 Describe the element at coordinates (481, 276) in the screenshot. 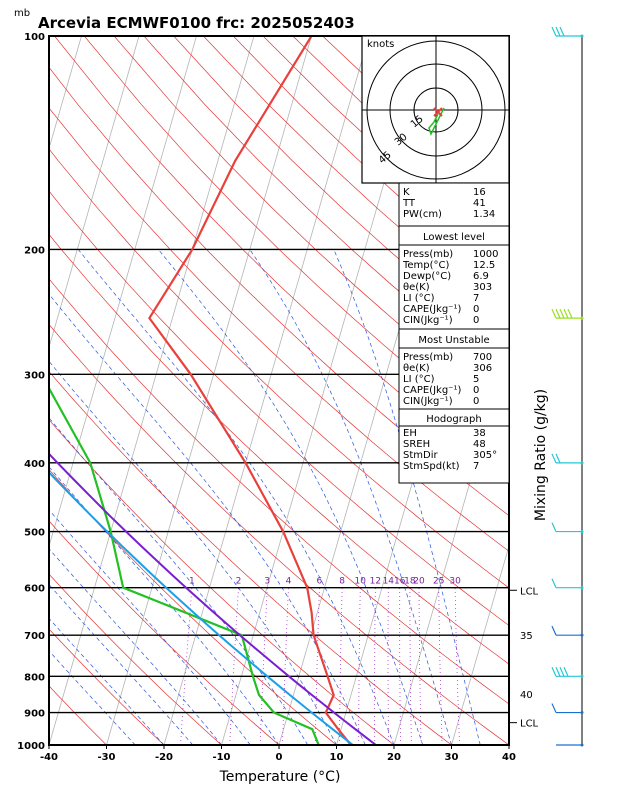

I see `lowest-level-value: 6.9` at that location.